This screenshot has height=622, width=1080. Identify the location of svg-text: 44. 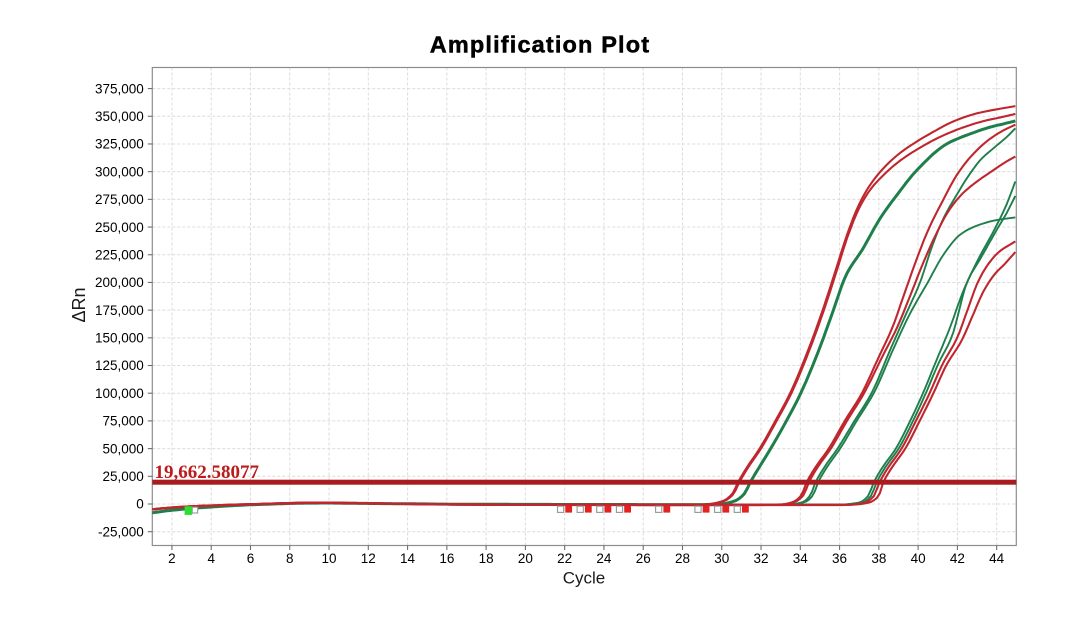
(997, 558).